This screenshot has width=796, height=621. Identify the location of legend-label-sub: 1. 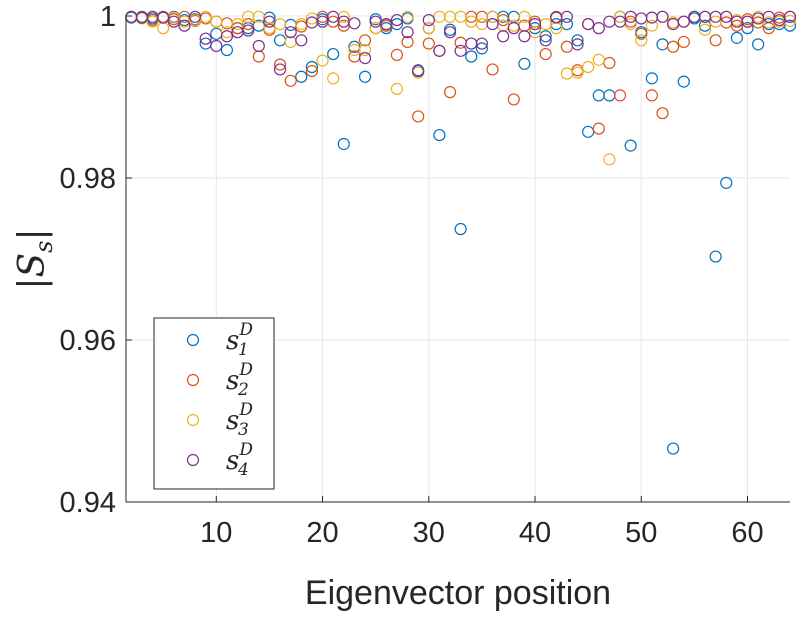
(243, 350).